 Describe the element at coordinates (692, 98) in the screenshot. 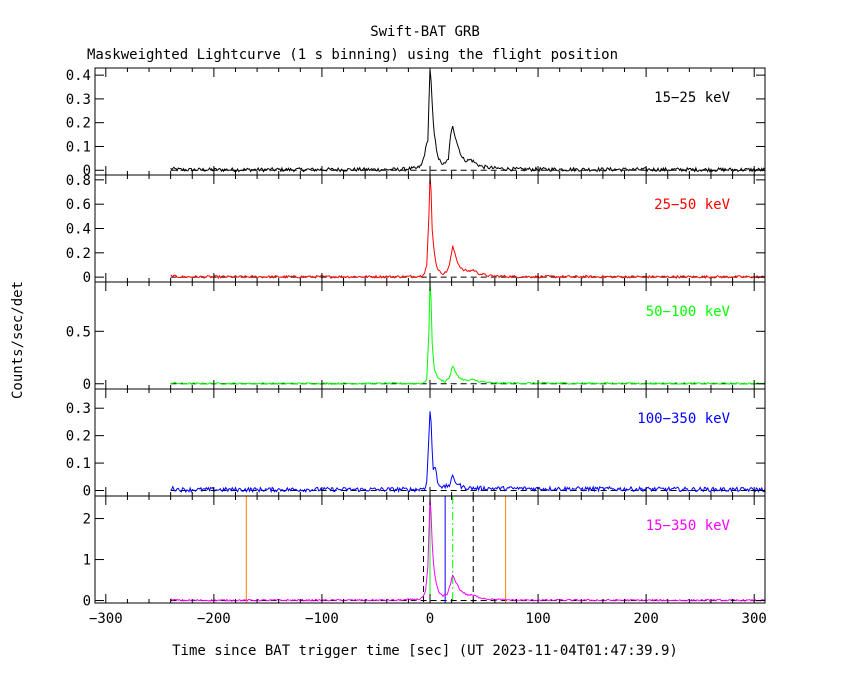

I see `band-label-15-25-kev: 15−25 keV` at that location.